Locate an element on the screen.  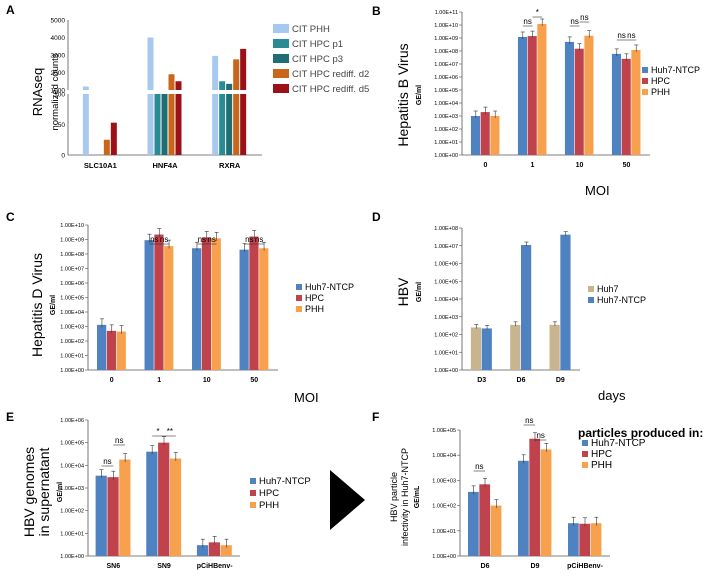
legend-label: CIT HPC p1 is located at coordinates (317, 44).